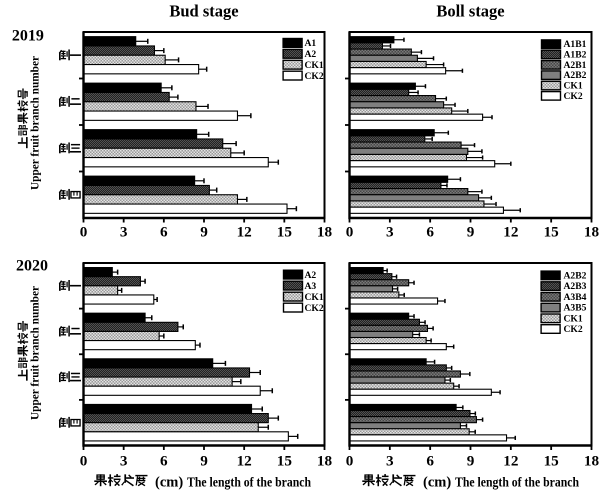 The height and width of the screenshot is (497, 606). What do you see at coordinates (28, 36) in the screenshot?
I see `svg-text: 2019` at bounding box center [28, 36].